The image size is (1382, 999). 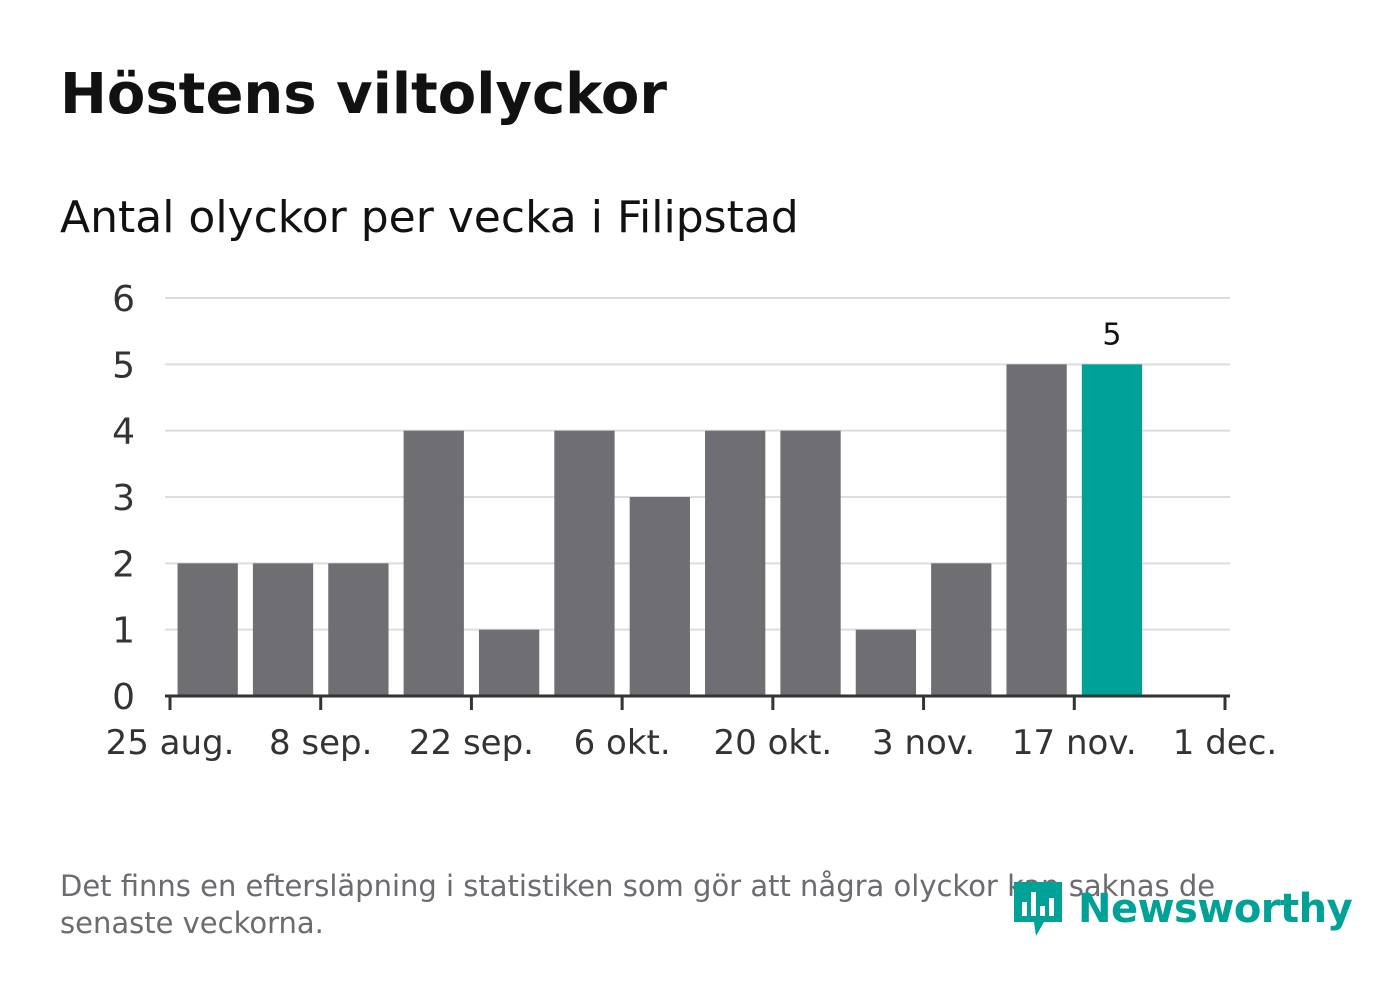 What do you see at coordinates (1112, 530) in the screenshot?
I see `bar-highlight` at bounding box center [1112, 530].